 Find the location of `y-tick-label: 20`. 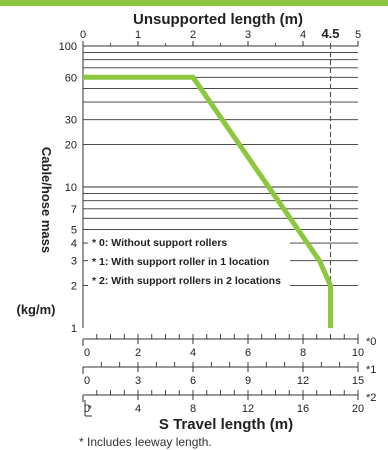

y-tick-label: 20 is located at coordinates (71, 146).